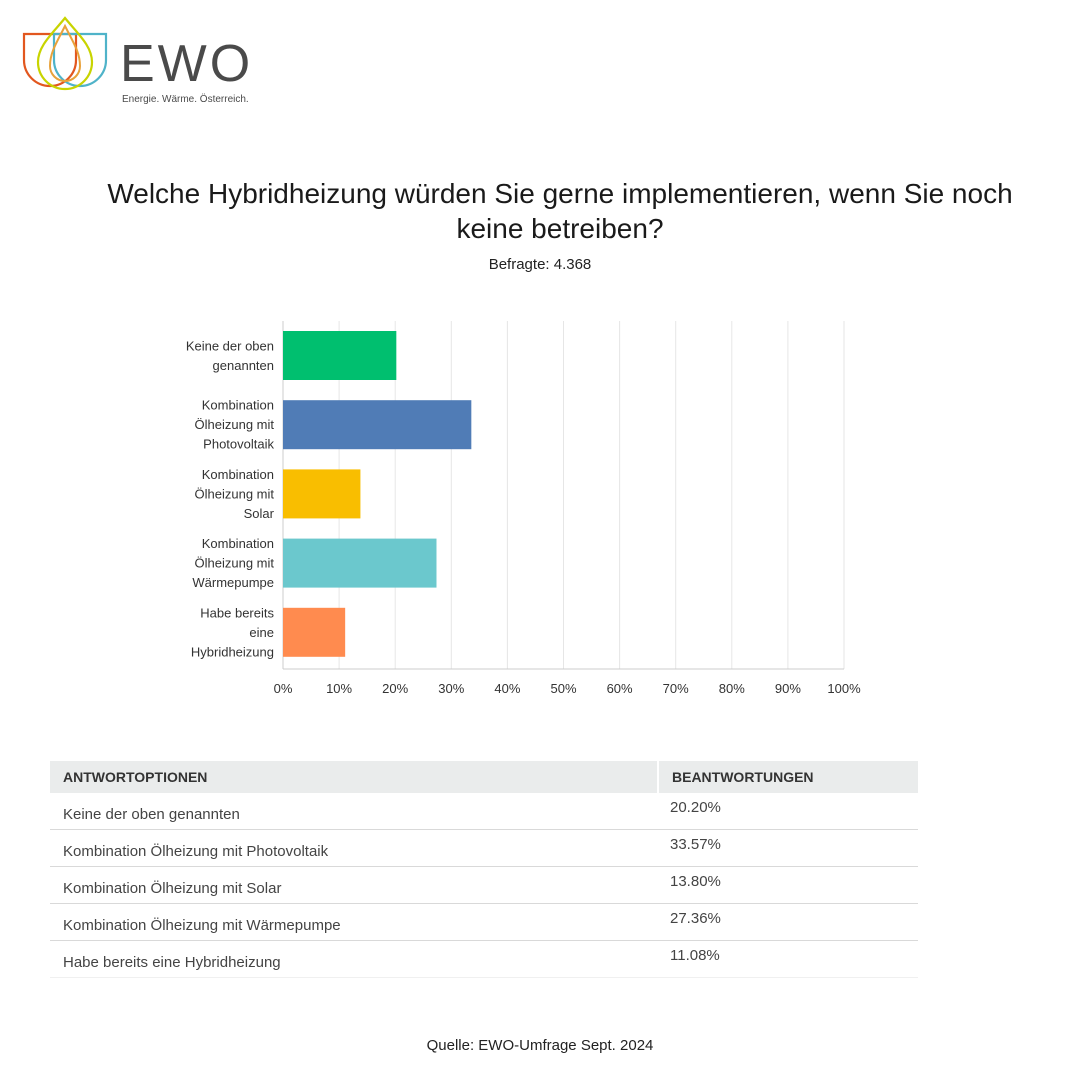 The width and height of the screenshot is (1080, 1080). What do you see at coordinates (235, 494) in the screenshot?
I see `category-label: Kombination Ölheizung mit Solar` at bounding box center [235, 494].